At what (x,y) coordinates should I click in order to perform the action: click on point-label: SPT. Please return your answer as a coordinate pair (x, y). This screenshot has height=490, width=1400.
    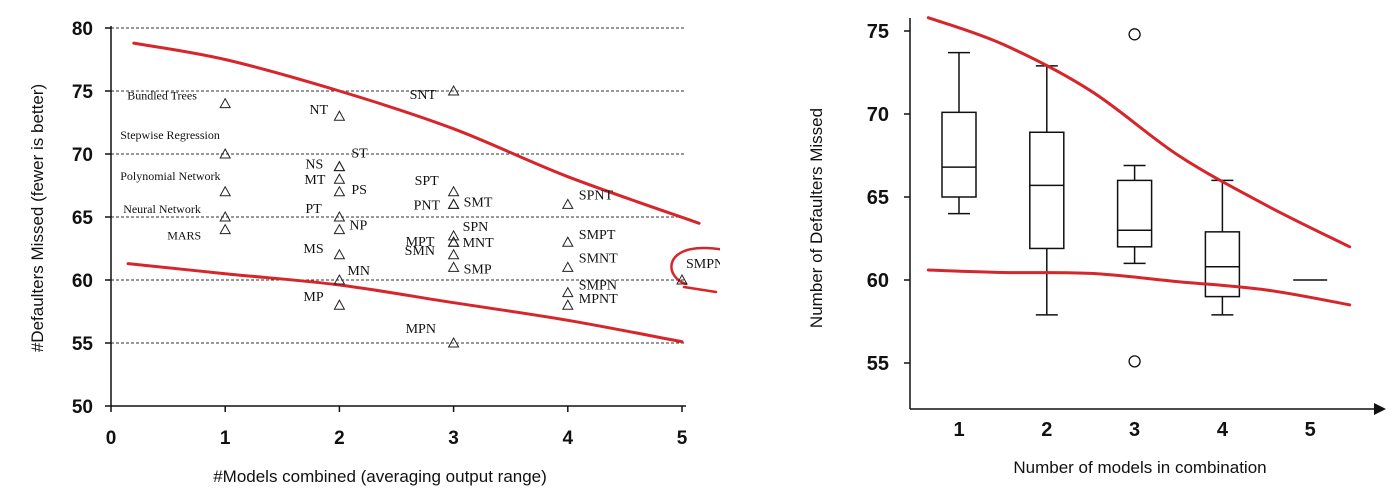
    Looking at the image, I should click on (427, 181).